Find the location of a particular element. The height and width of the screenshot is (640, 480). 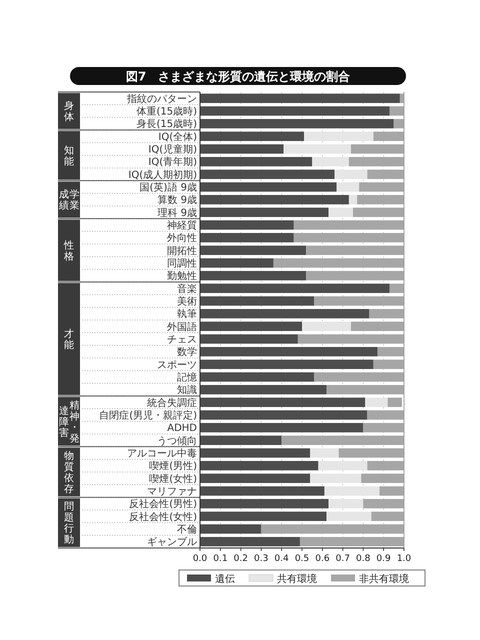

y-tick-label: 執筆 is located at coordinates (187, 314).